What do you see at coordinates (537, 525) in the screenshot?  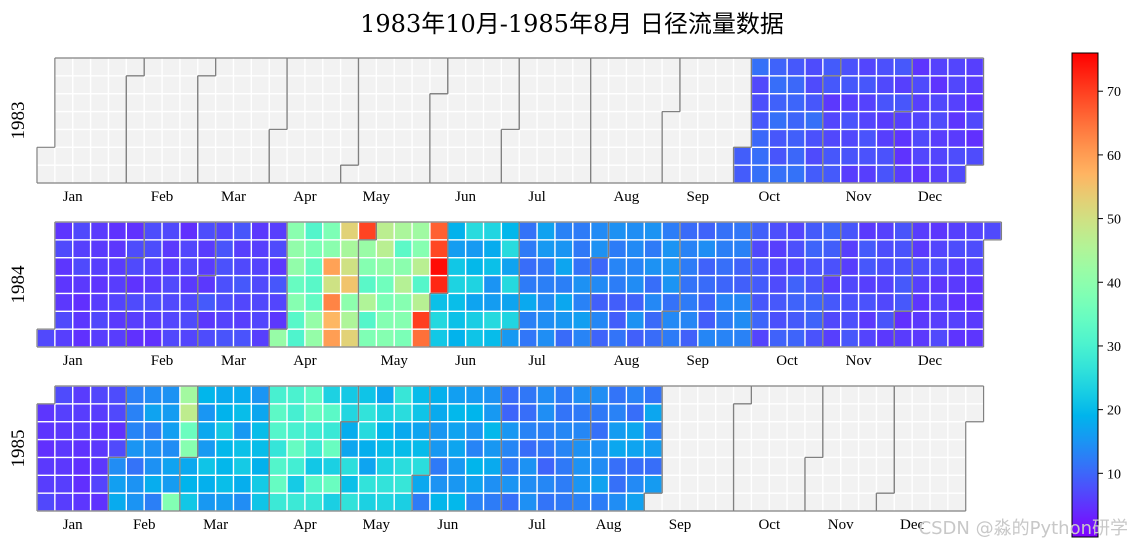 I see `month-tick-label: Jul` at bounding box center [537, 525].